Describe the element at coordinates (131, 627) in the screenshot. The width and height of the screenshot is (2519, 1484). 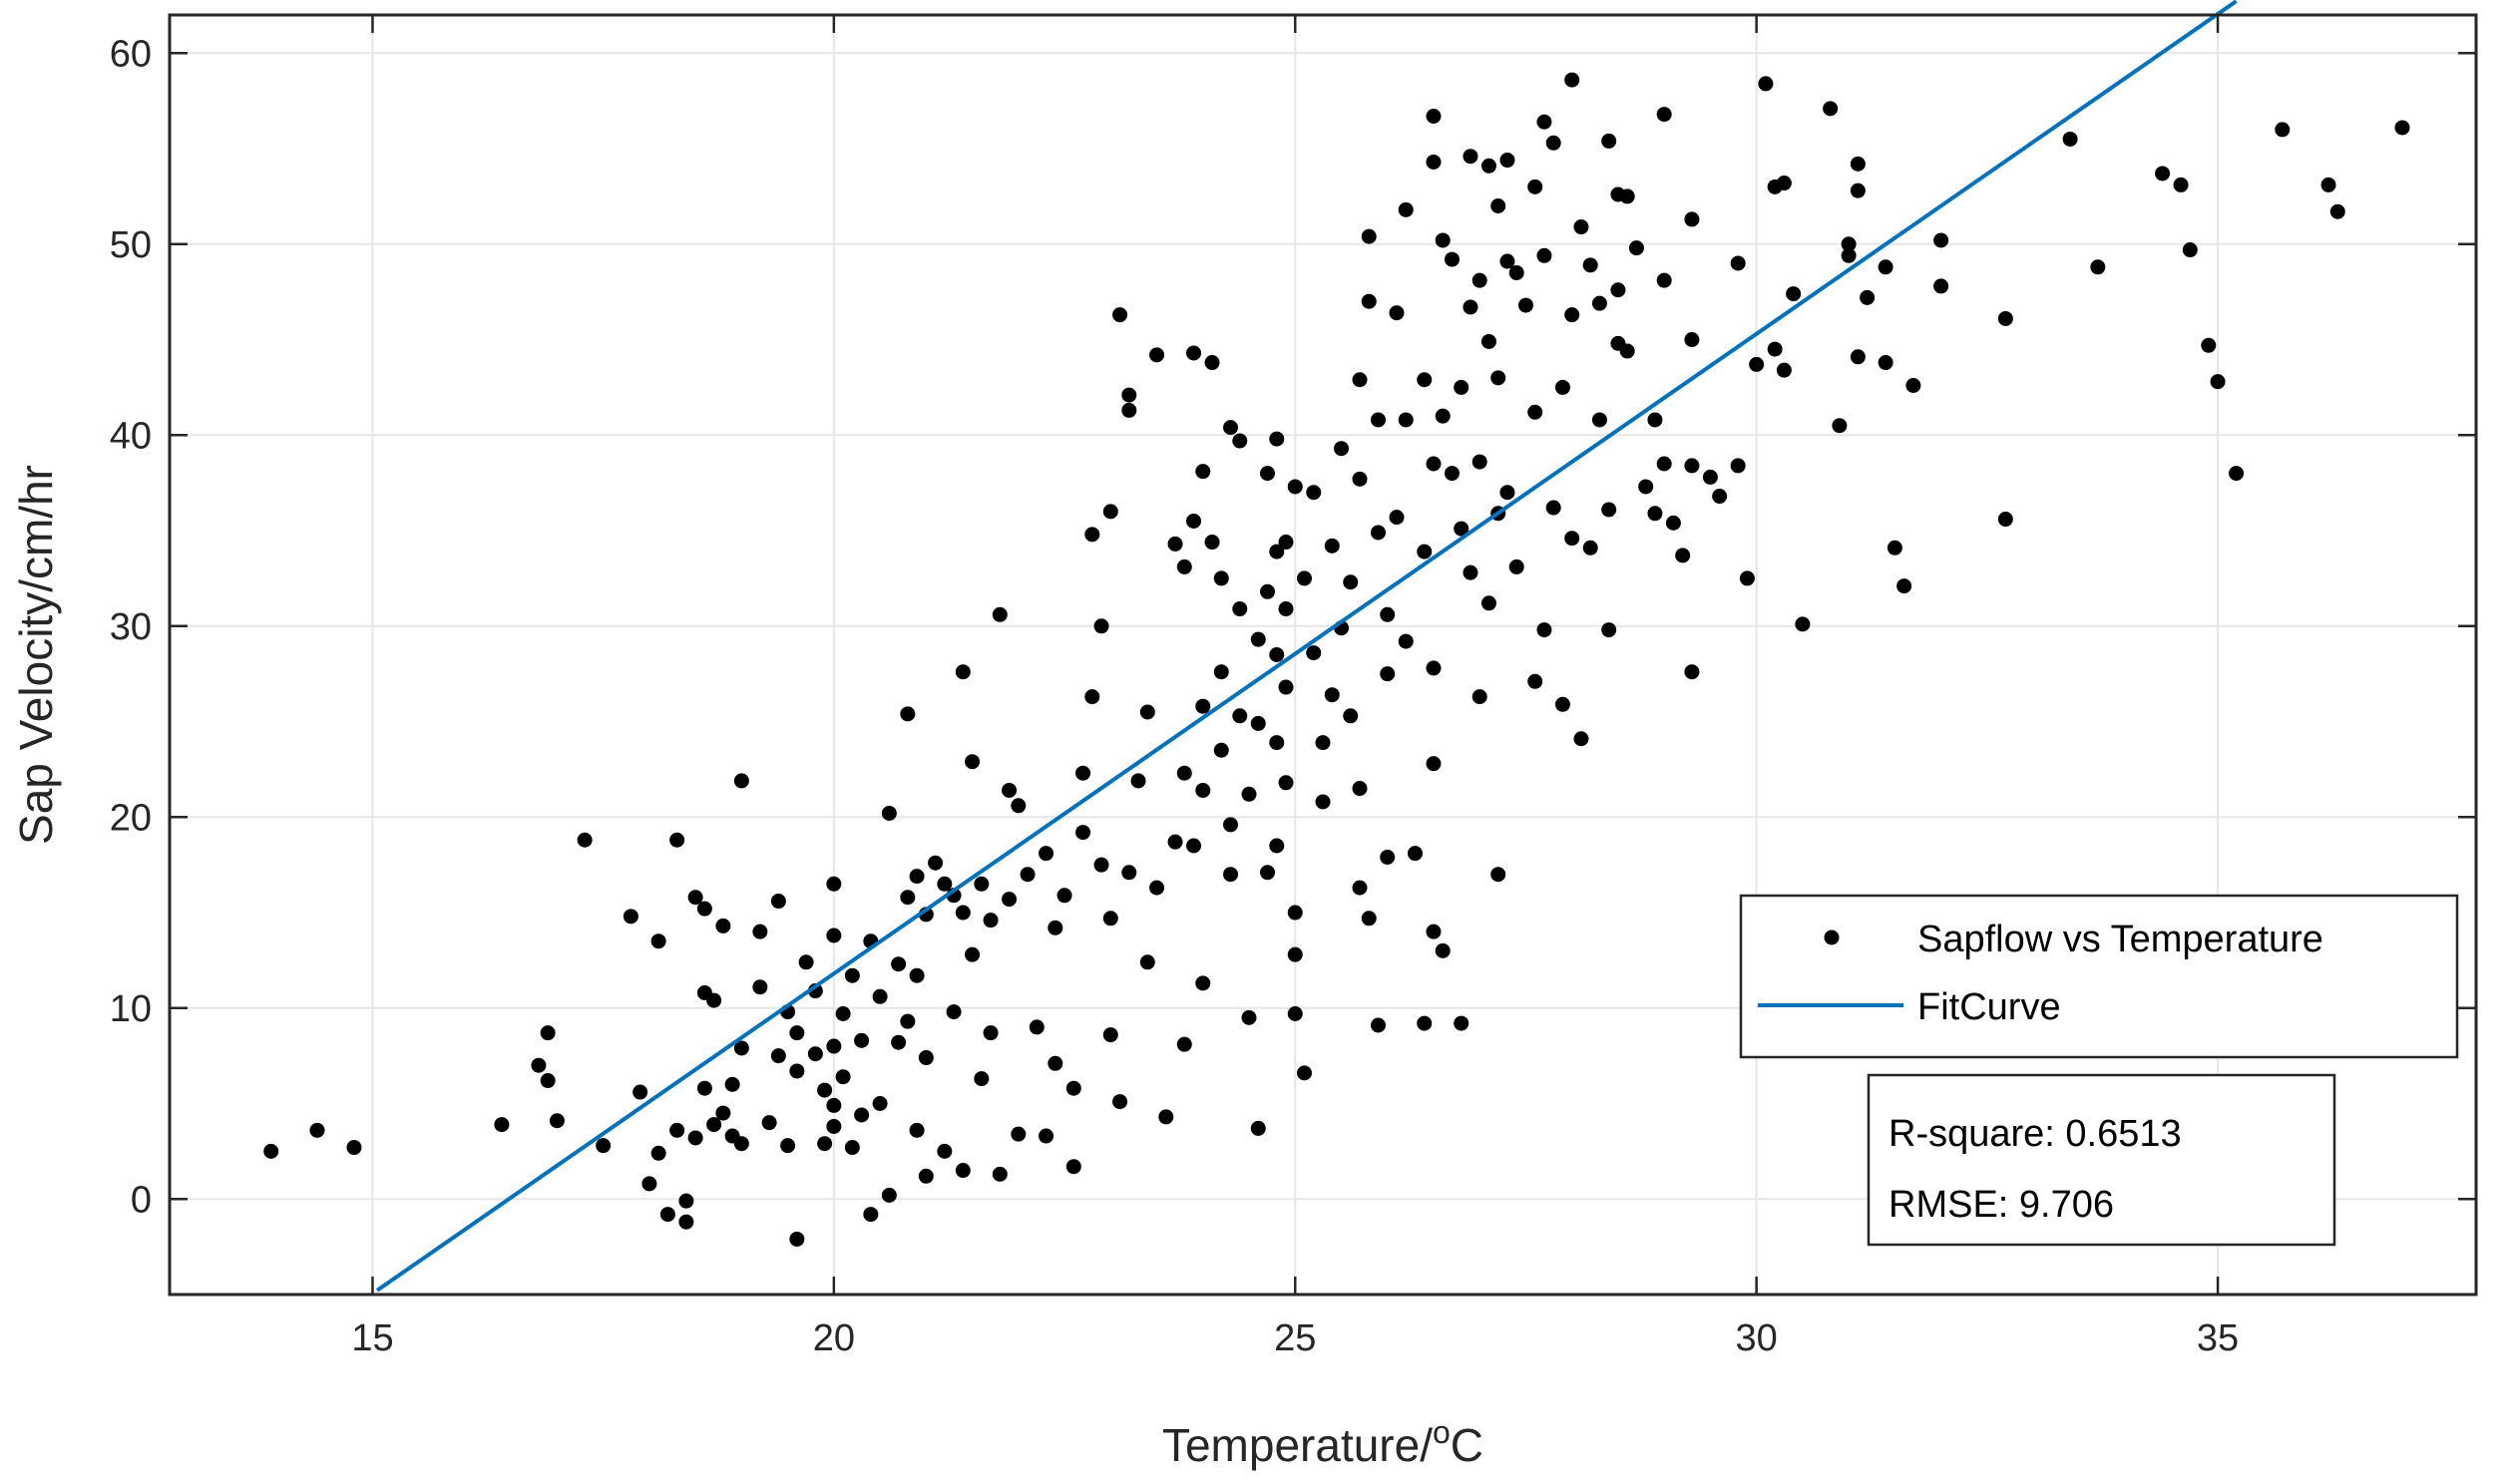
I see `y-tick-label: 30` at that location.